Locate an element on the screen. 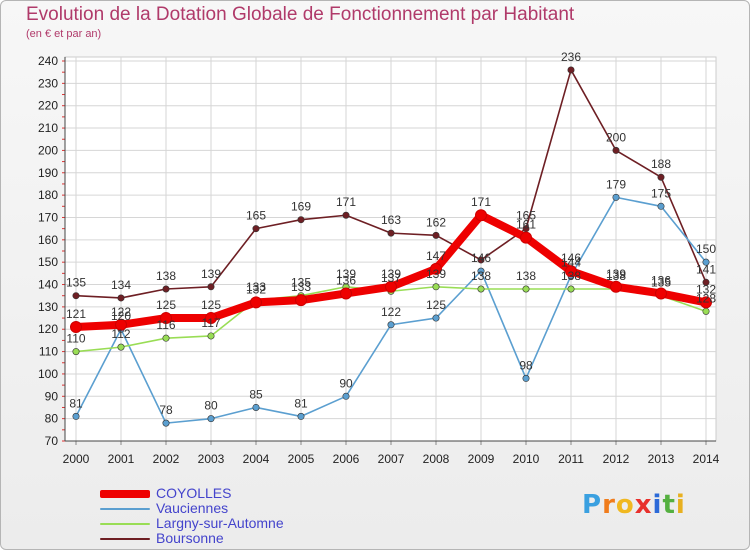 The width and height of the screenshot is (750, 550). y-tick-label: 100 is located at coordinates (48, 374).